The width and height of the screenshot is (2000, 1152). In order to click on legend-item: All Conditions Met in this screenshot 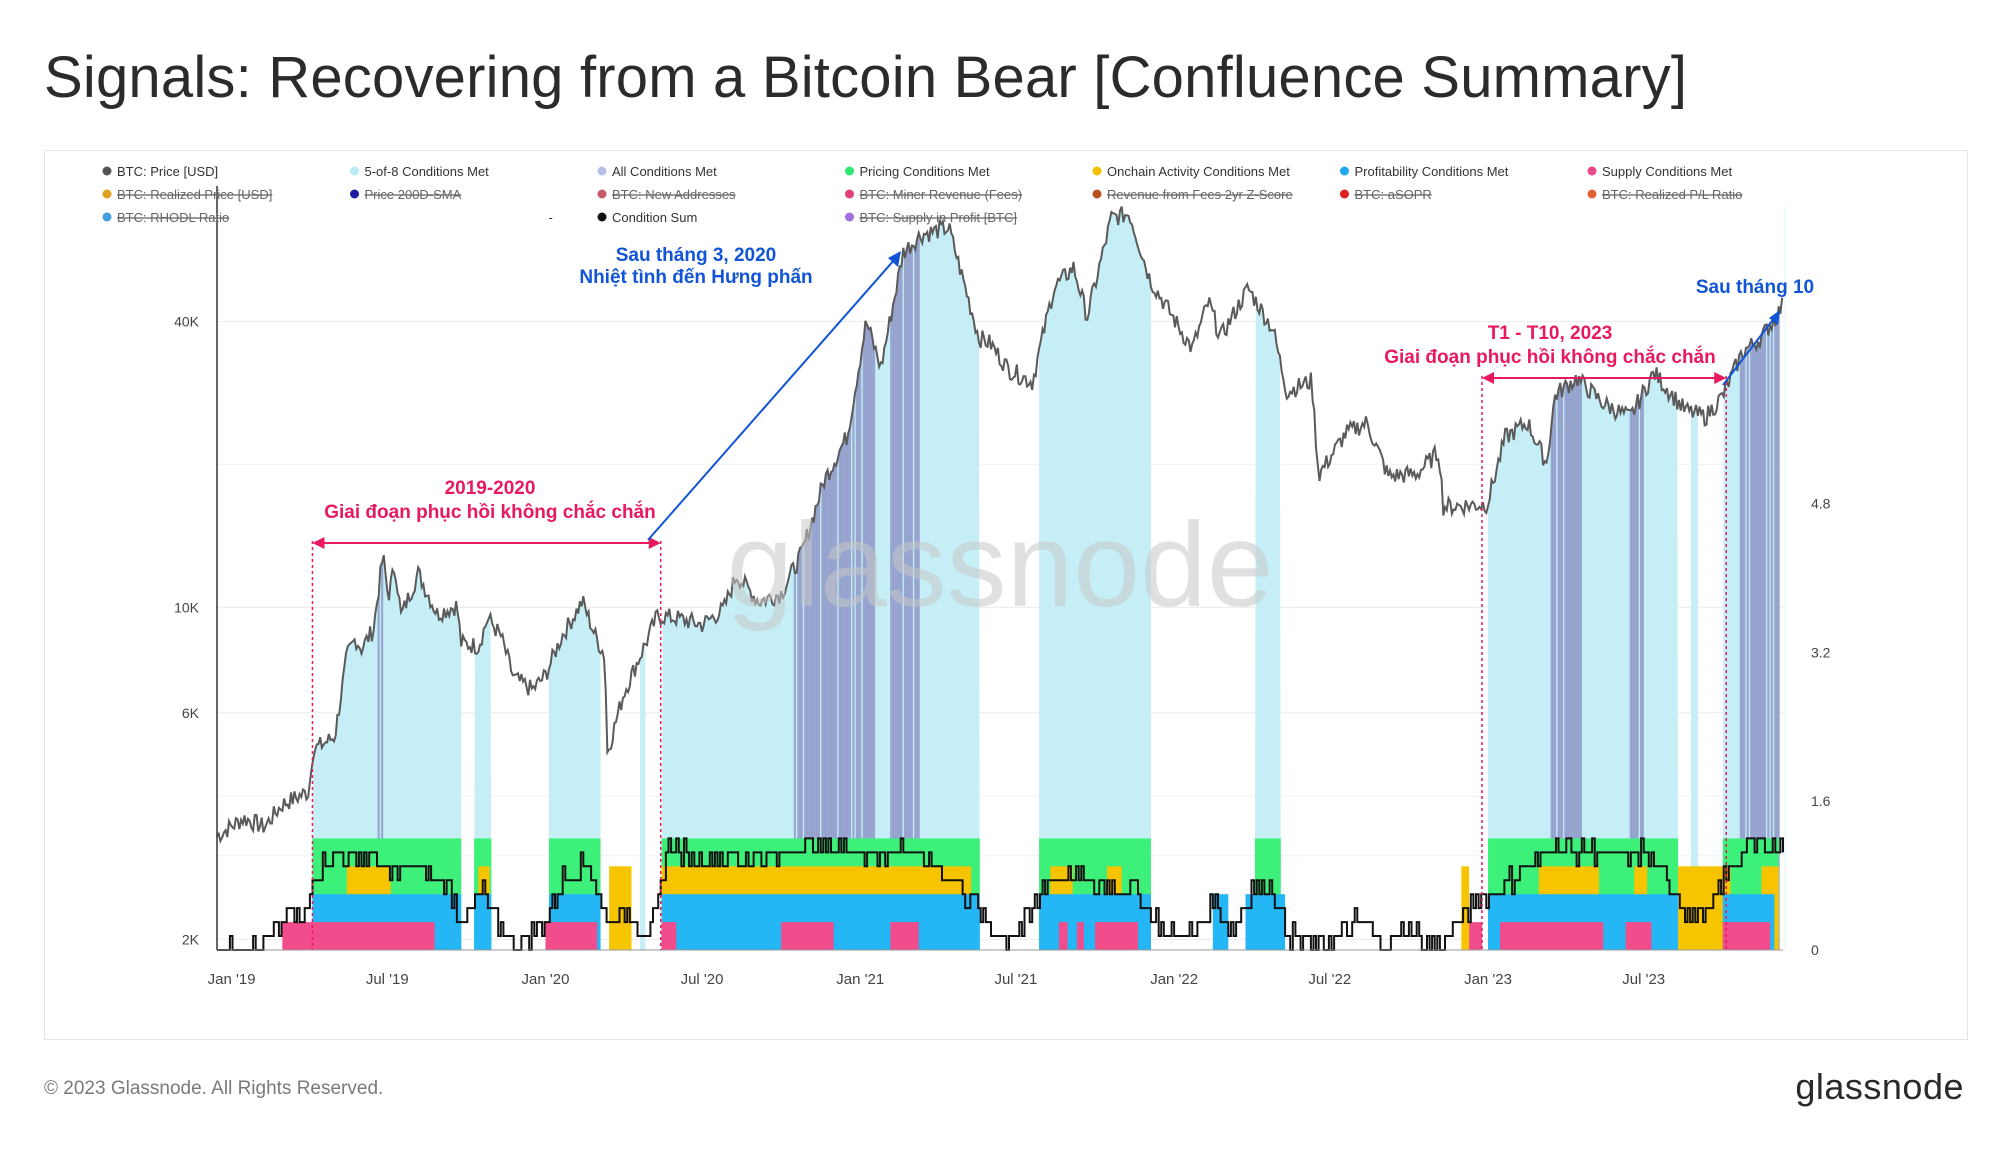, I will do `click(664, 171)`.